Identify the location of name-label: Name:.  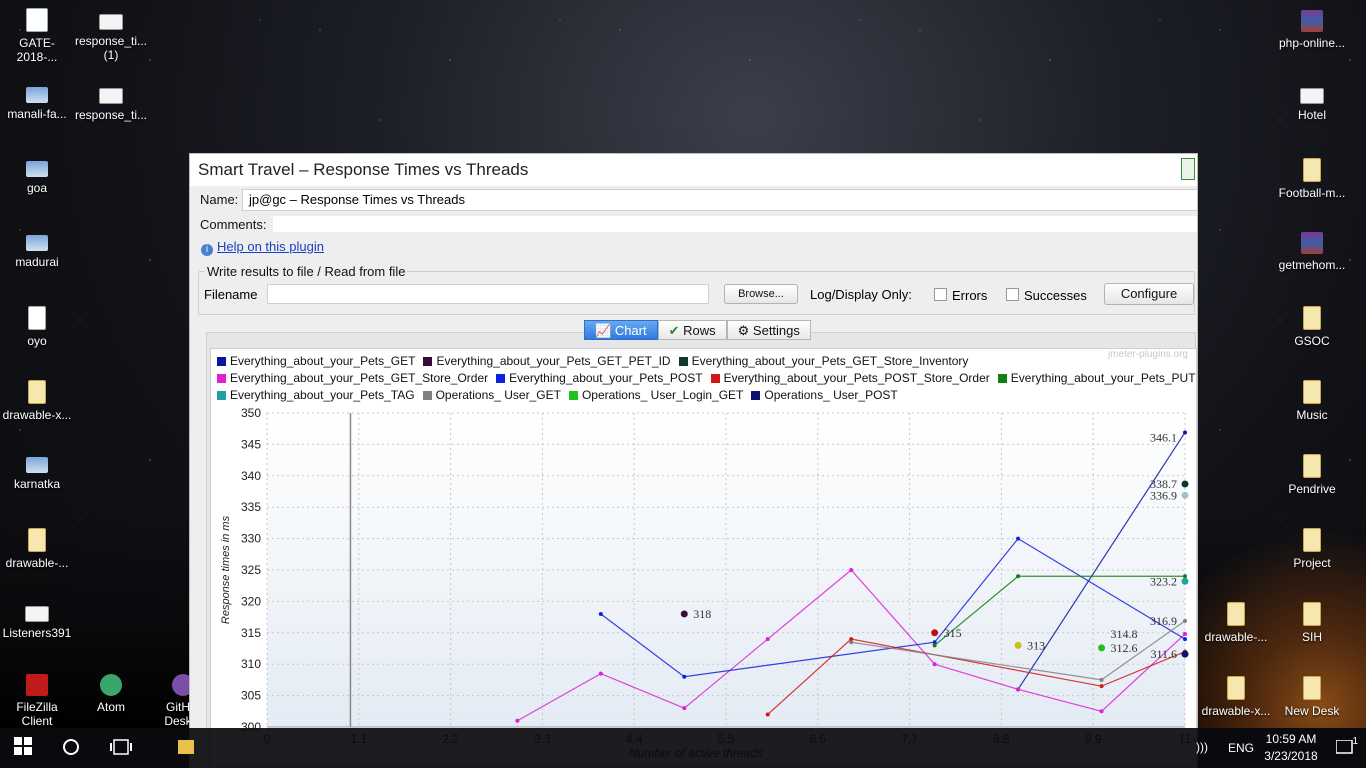
(219, 199).